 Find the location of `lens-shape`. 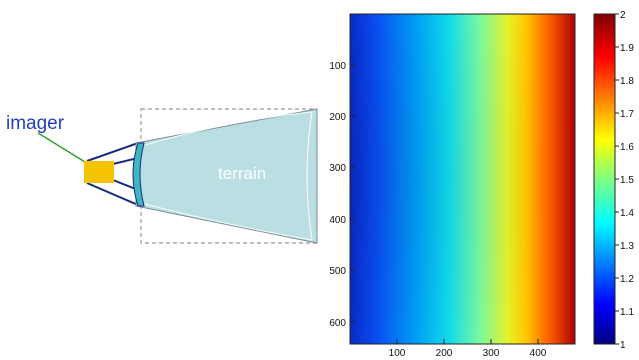

lens-shape is located at coordinates (138, 174).